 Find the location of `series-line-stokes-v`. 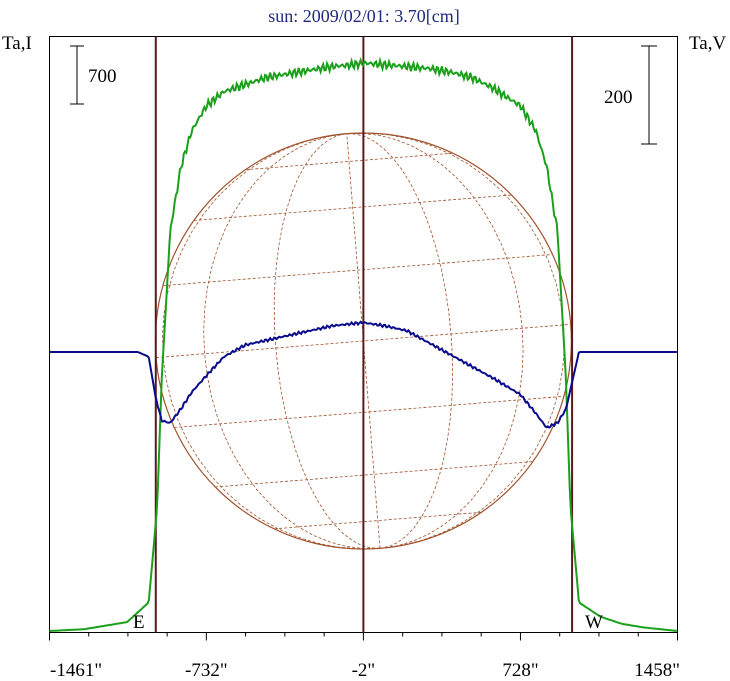

series-line-stokes-v is located at coordinates (363, 374).